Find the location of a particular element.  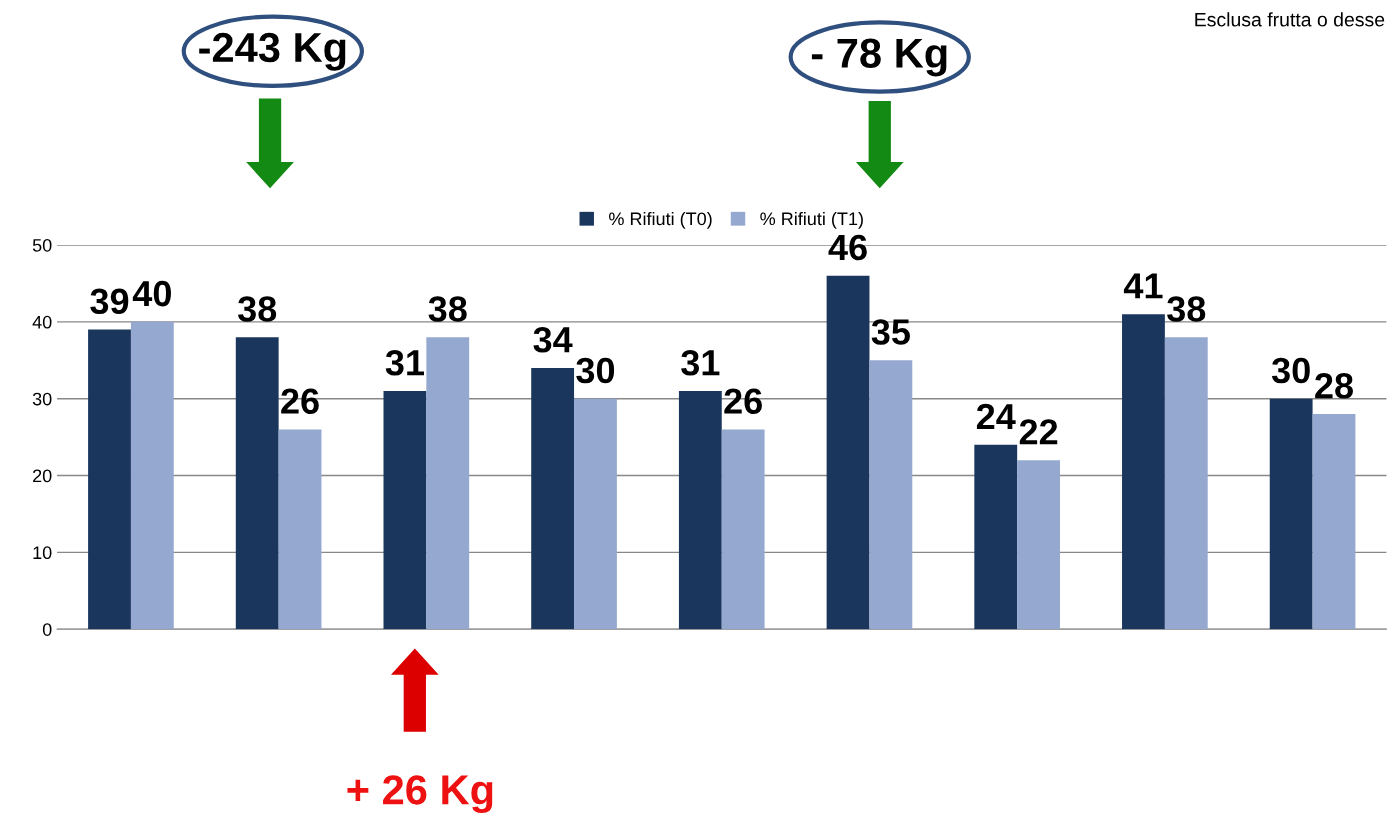

data-label: 34 is located at coordinates (553, 339).